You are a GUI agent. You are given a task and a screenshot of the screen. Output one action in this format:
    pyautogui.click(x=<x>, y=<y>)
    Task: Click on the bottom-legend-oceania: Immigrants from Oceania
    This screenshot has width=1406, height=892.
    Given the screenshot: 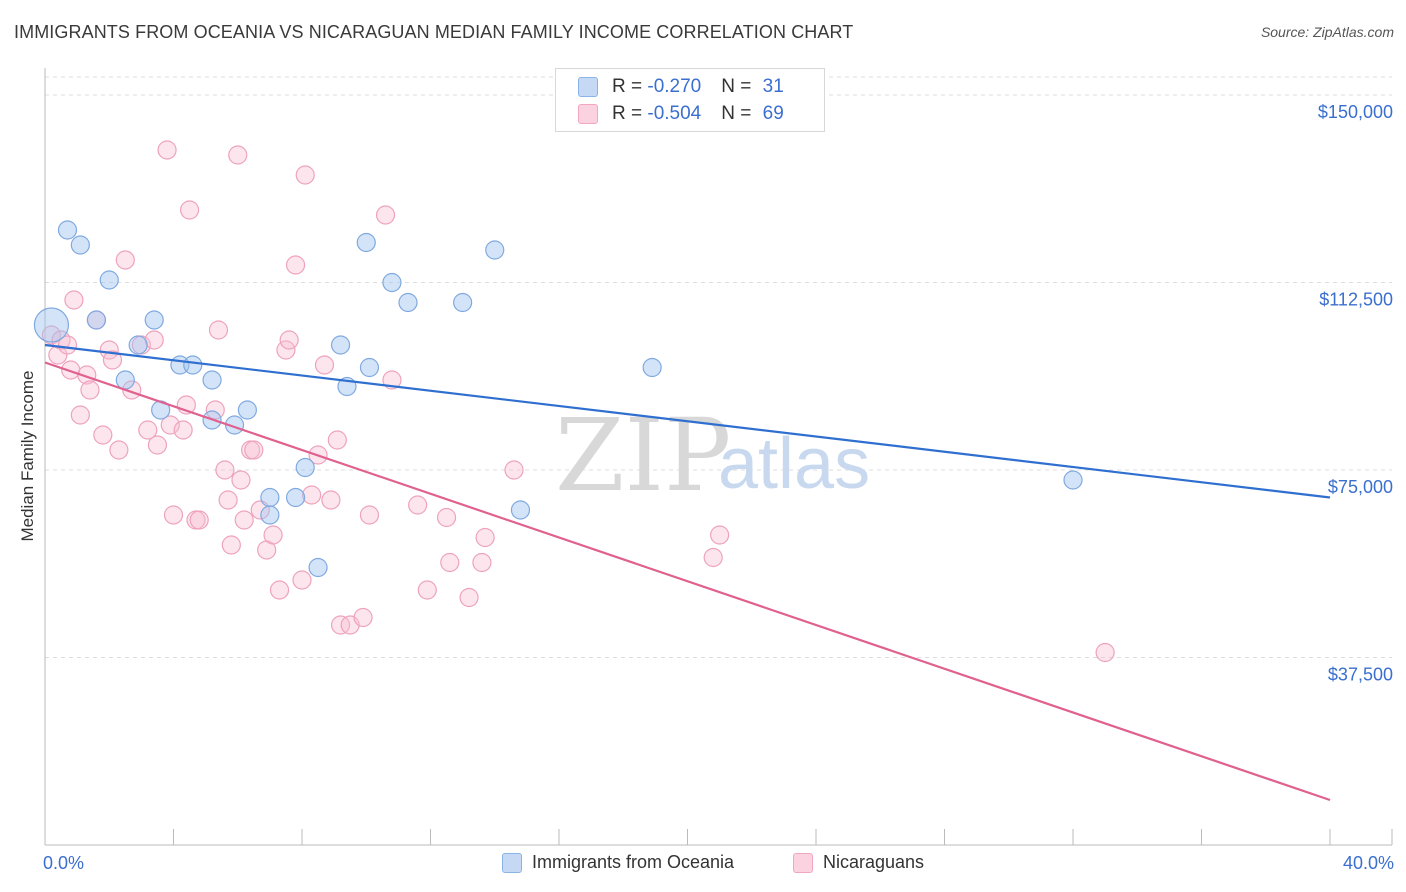 What is the action you would take?
    pyautogui.click(x=618, y=862)
    